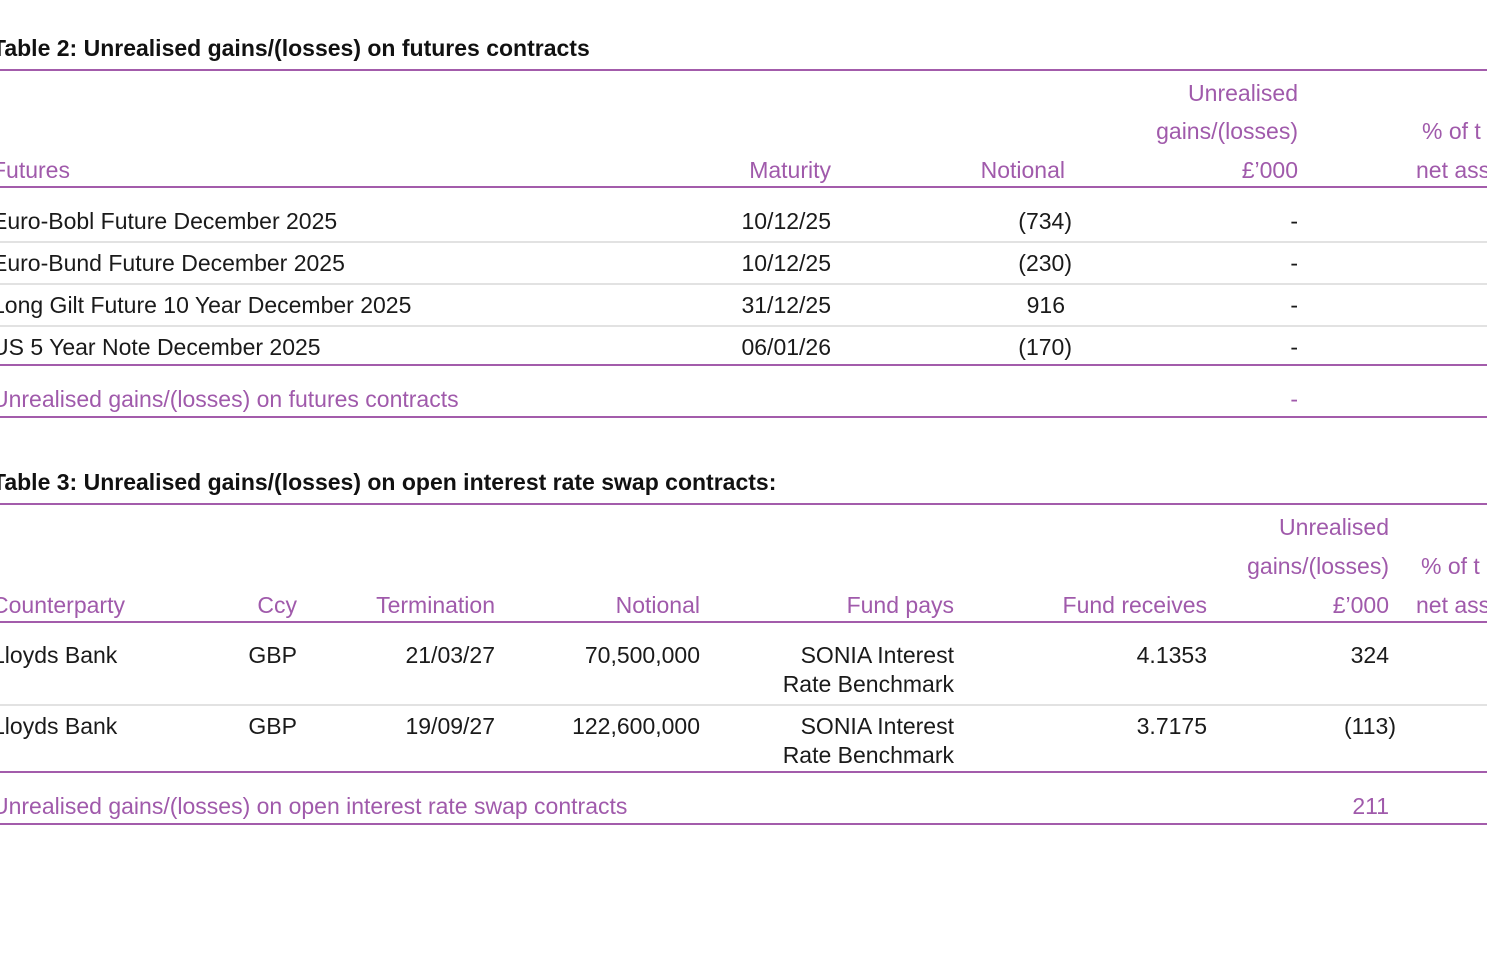 This screenshot has height=961, width=1487. I want to click on cell: 3.7175, so click(1171, 726).